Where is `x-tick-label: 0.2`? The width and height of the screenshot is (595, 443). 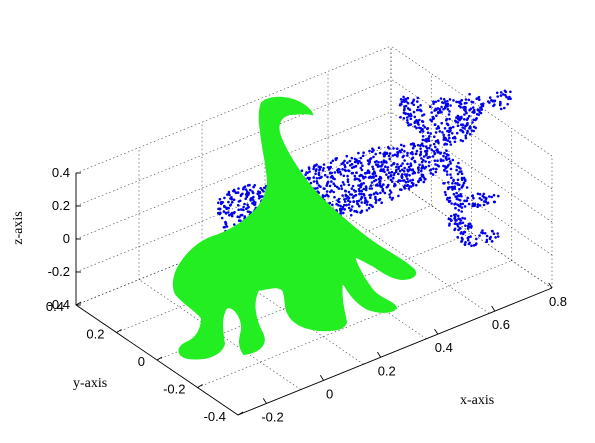
x-tick-label: 0.2 is located at coordinates (387, 370).